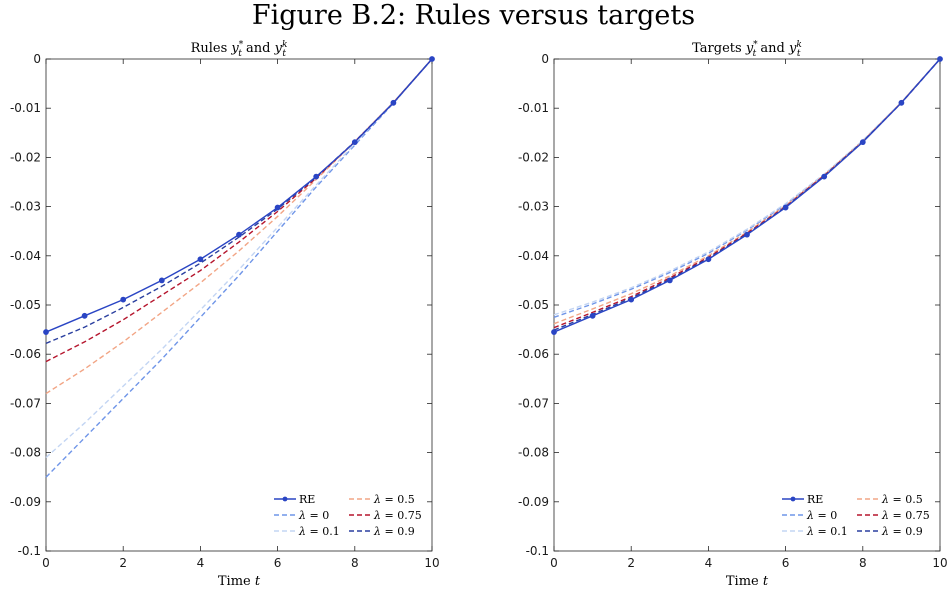 This screenshot has width=947, height=596. What do you see at coordinates (473, 15) in the screenshot?
I see `figure-title: Figure B.2: Rules versus targets` at bounding box center [473, 15].